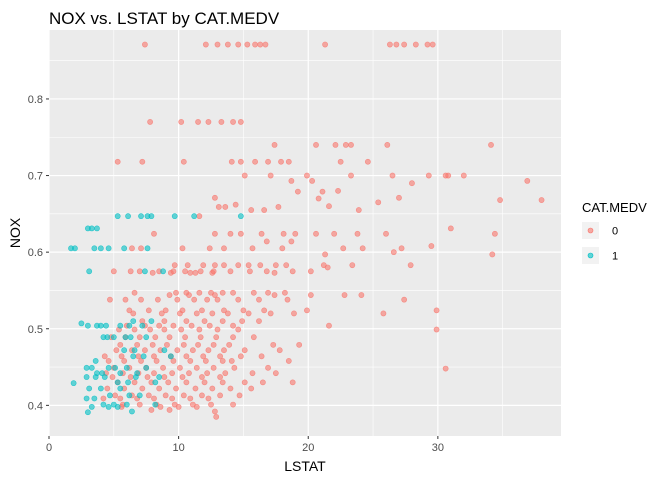  Describe the element at coordinates (35, 330) in the screenshot. I see `y-tick-label: 0.5` at that location.